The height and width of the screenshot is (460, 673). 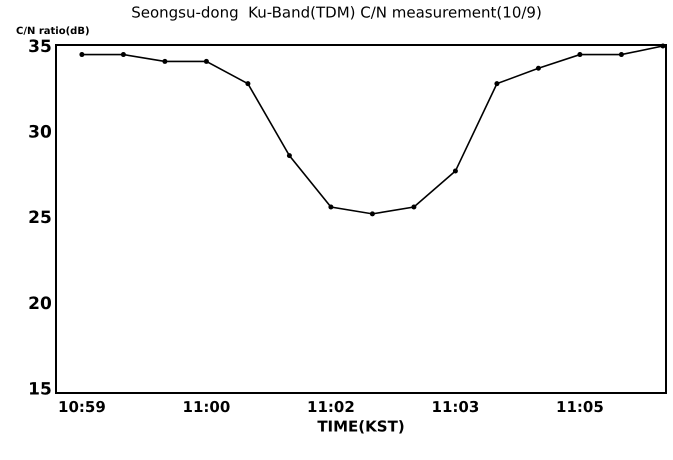 I want to click on y-tick-label: 35, so click(x=40, y=46).